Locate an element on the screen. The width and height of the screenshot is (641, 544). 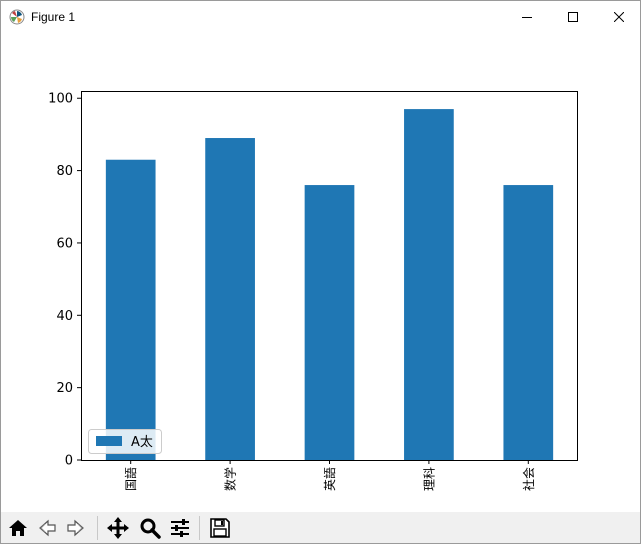
move-icon is located at coordinates (118, 528).